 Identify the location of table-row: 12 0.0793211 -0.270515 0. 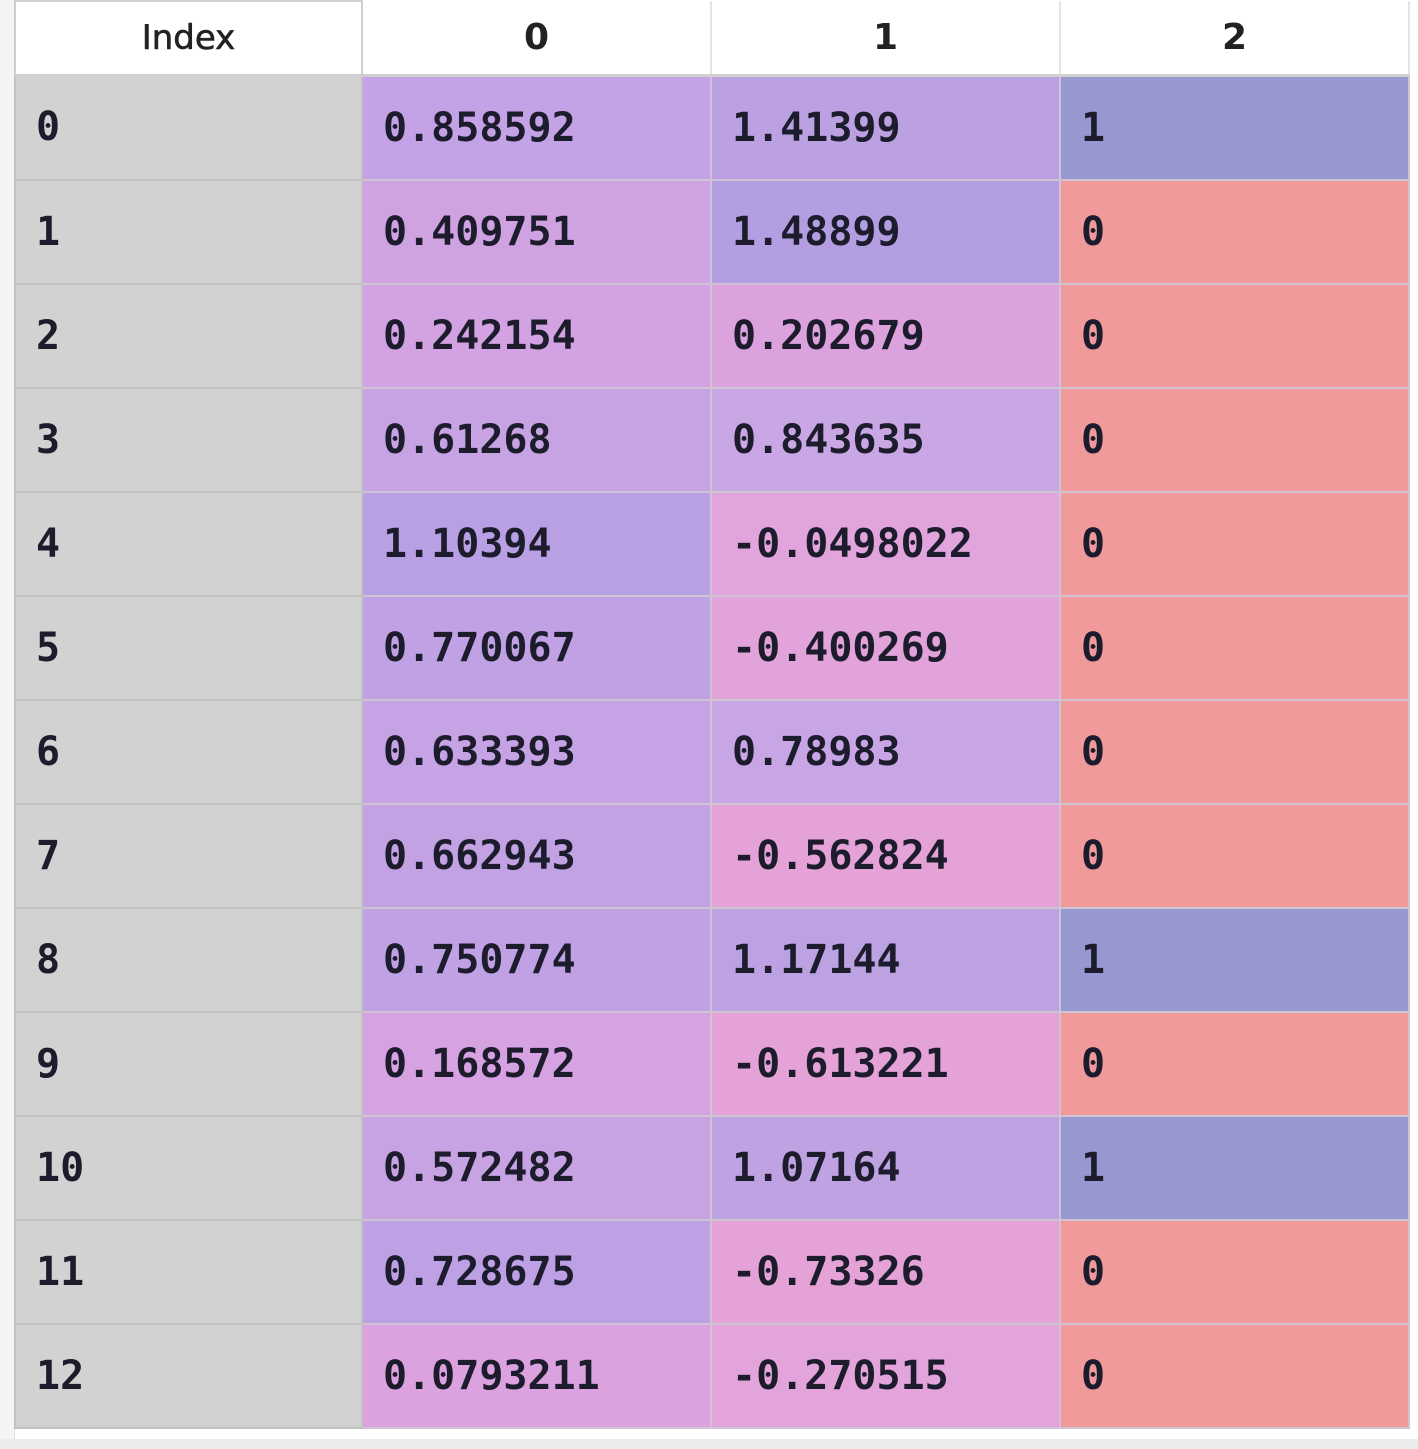
(712, 1375).